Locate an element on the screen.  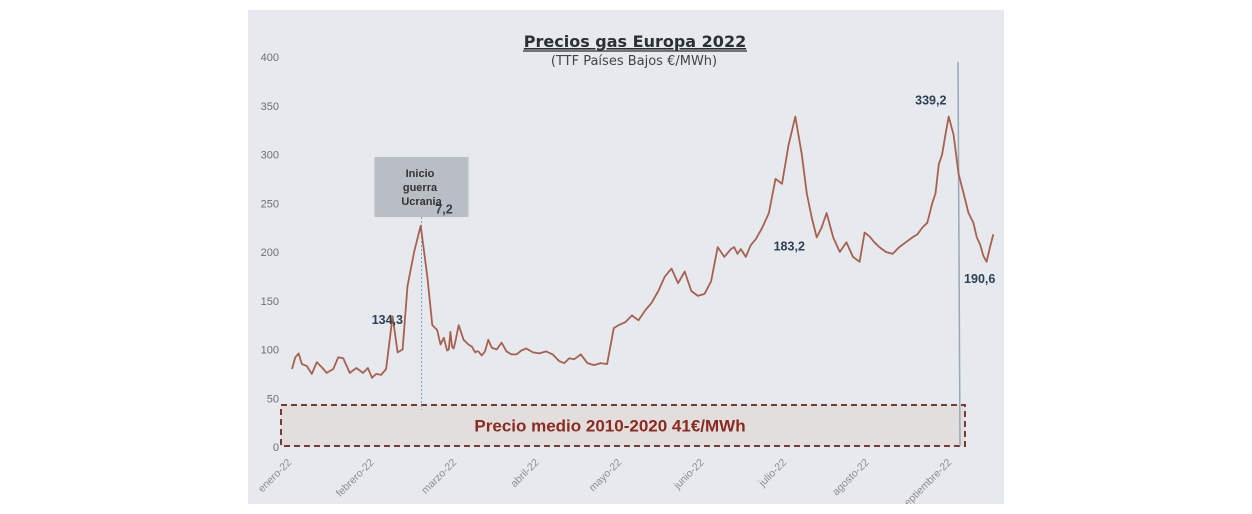
event-label: Inicio guerra Ucrania is located at coordinates (421, 188).